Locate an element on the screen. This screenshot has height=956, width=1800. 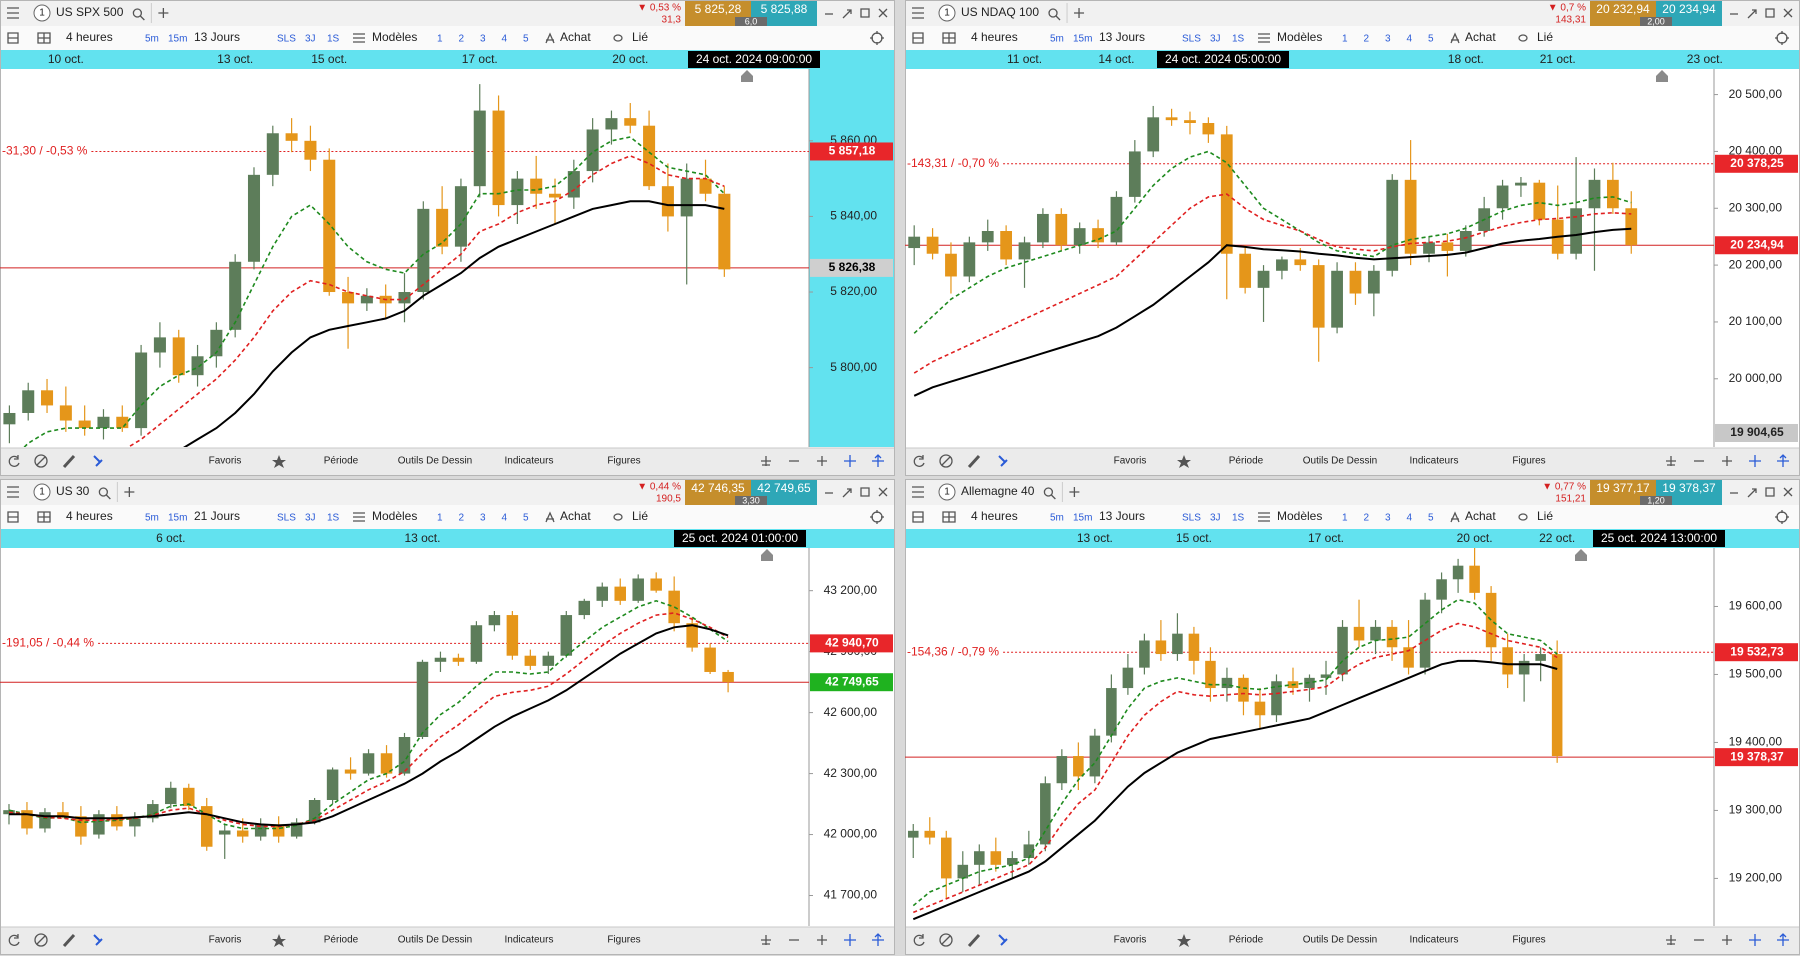
instrument-name: US SPX 500 is located at coordinates (90, 12).